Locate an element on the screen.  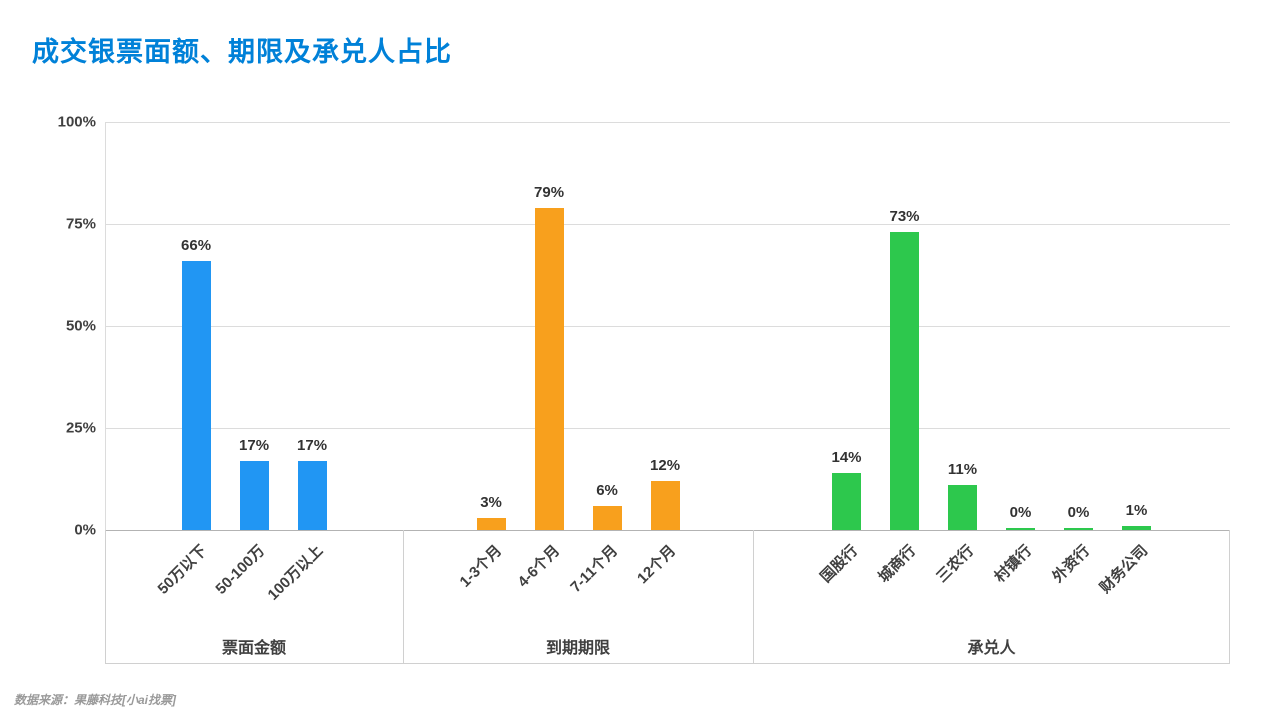
bar-50万以下 is located at coordinates (196, 395).